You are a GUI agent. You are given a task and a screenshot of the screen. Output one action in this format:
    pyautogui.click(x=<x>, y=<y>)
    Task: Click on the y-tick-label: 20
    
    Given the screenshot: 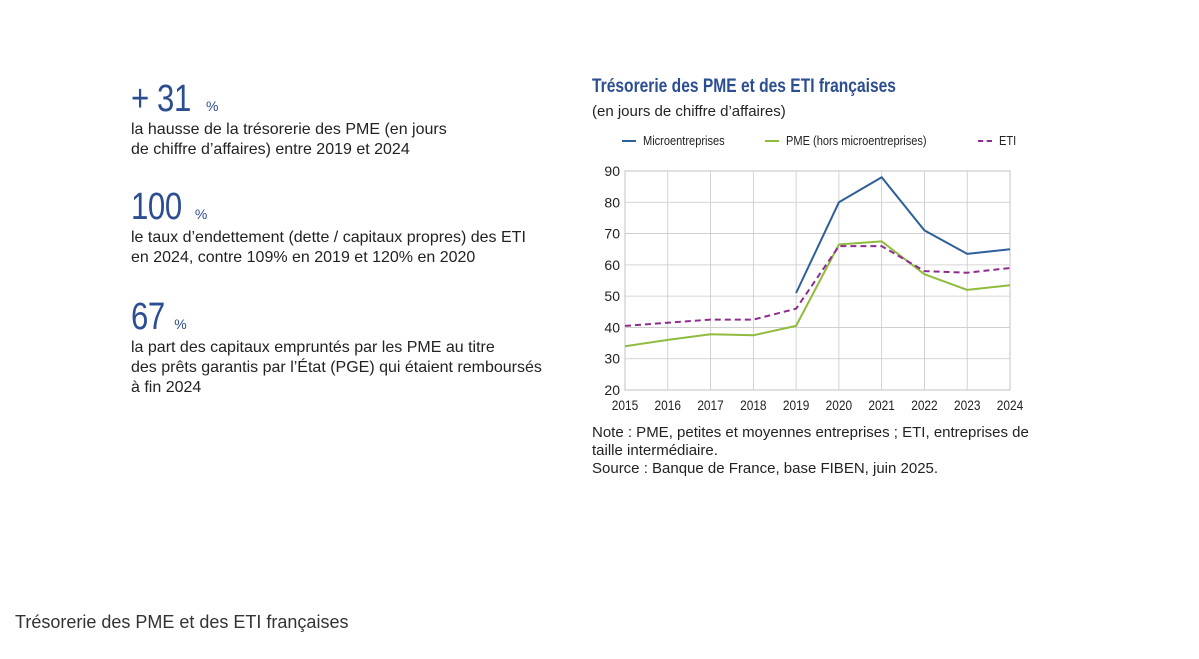 What is the action you would take?
    pyautogui.click(x=612, y=390)
    